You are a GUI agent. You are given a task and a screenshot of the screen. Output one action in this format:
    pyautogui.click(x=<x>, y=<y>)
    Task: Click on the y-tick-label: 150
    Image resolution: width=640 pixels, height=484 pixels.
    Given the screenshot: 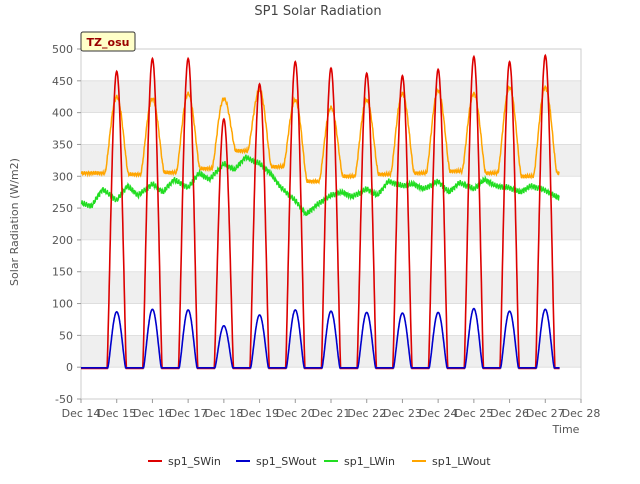 What is the action you would take?
    pyautogui.click(x=62, y=272)
    